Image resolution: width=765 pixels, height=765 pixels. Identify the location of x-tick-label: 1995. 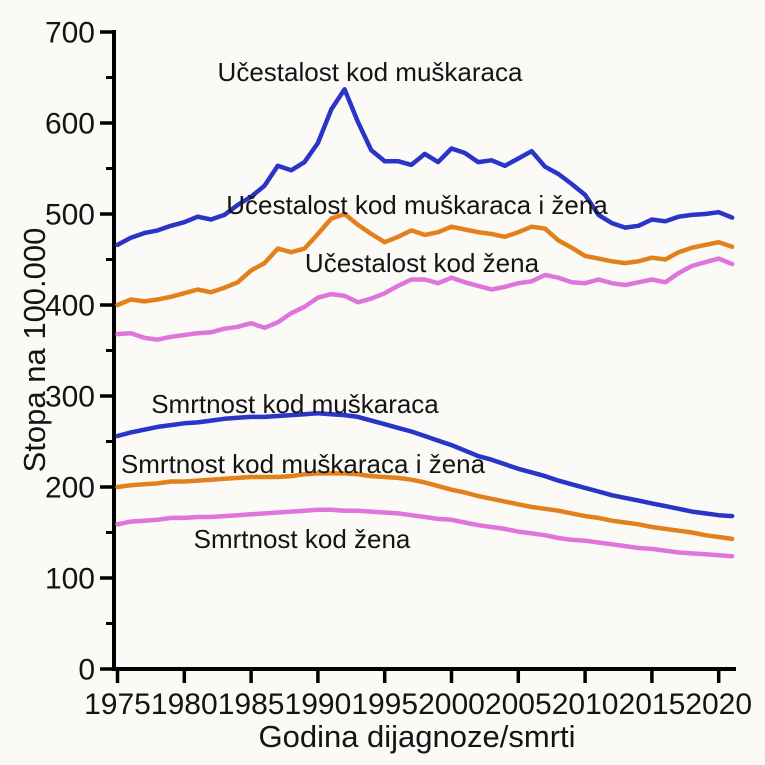
(384, 704).